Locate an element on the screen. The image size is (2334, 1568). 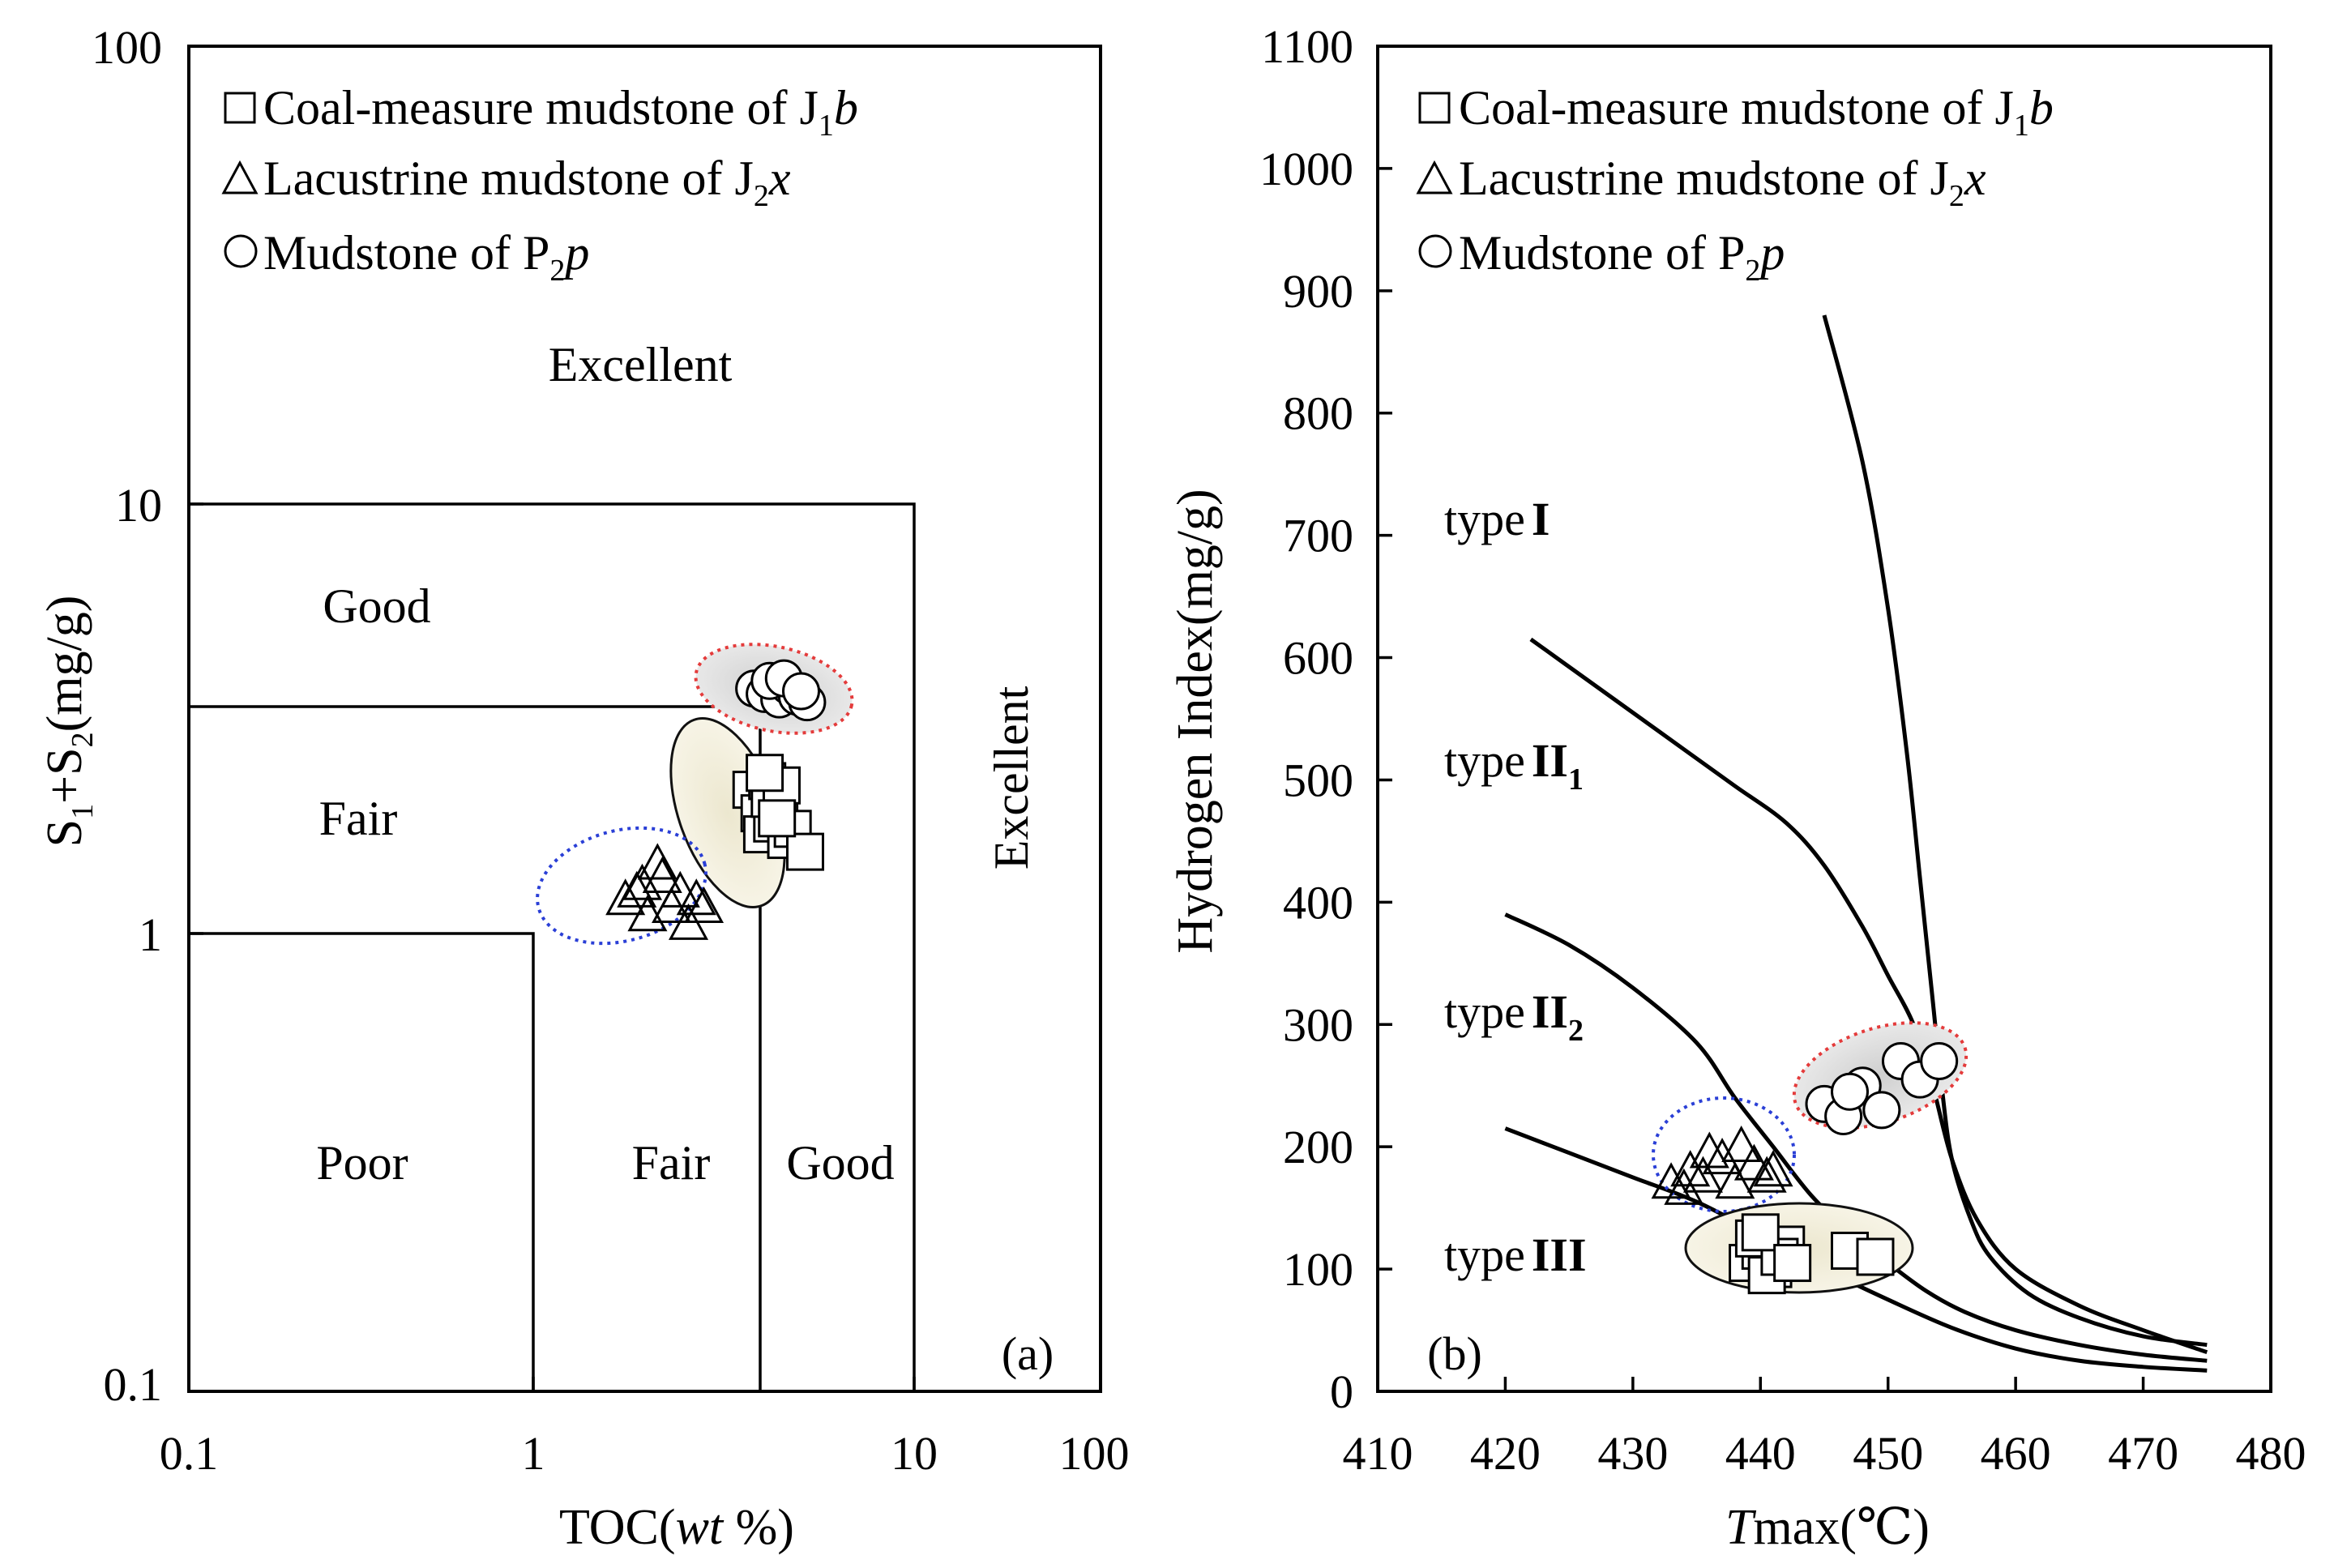
chart-b-xtick-label: 470 is located at coordinates (2143, 1454).